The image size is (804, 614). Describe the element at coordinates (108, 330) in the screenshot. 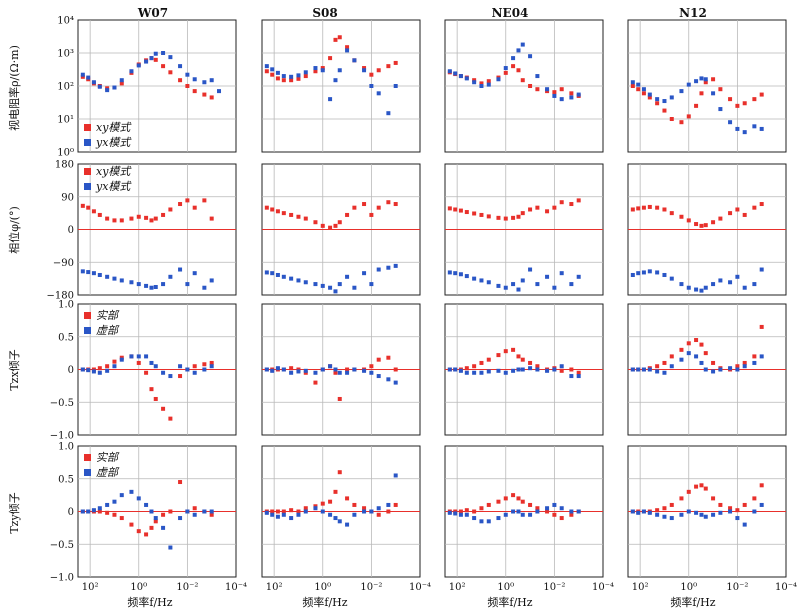

I see `legend-label: 虚部` at that location.